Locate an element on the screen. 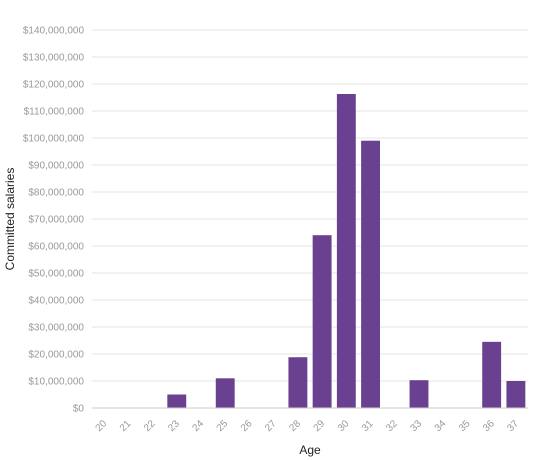 This screenshot has width=540, height=460. y-tick-label: $100,000,000 is located at coordinates (54, 139).